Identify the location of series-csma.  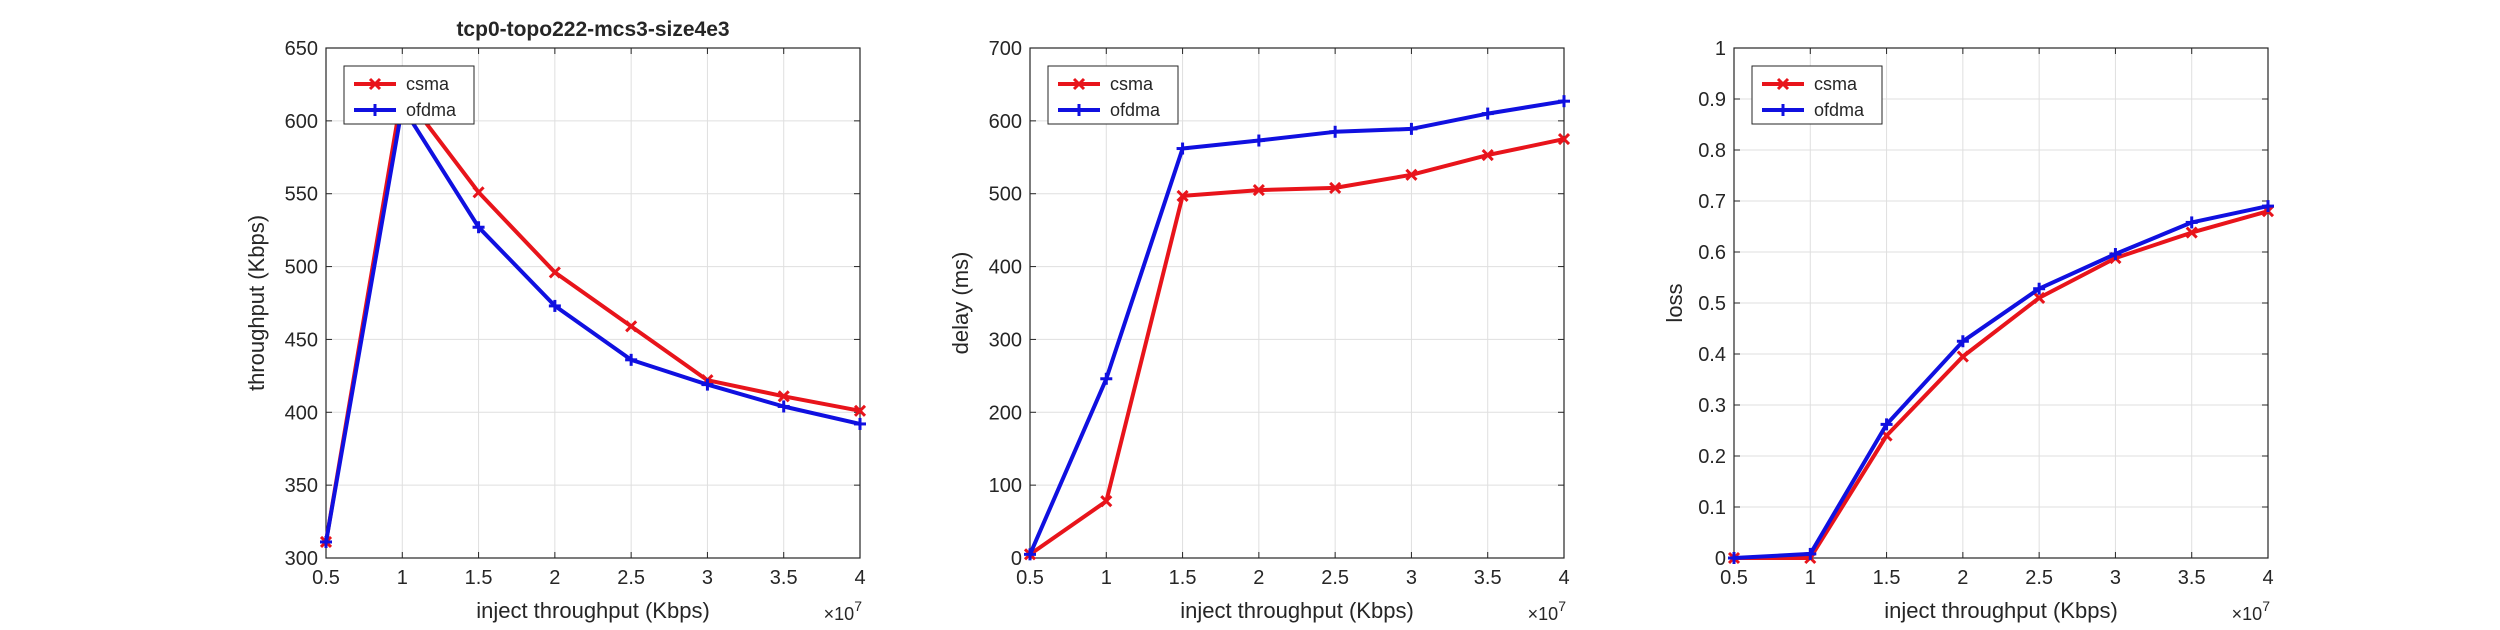
(1297, 347).